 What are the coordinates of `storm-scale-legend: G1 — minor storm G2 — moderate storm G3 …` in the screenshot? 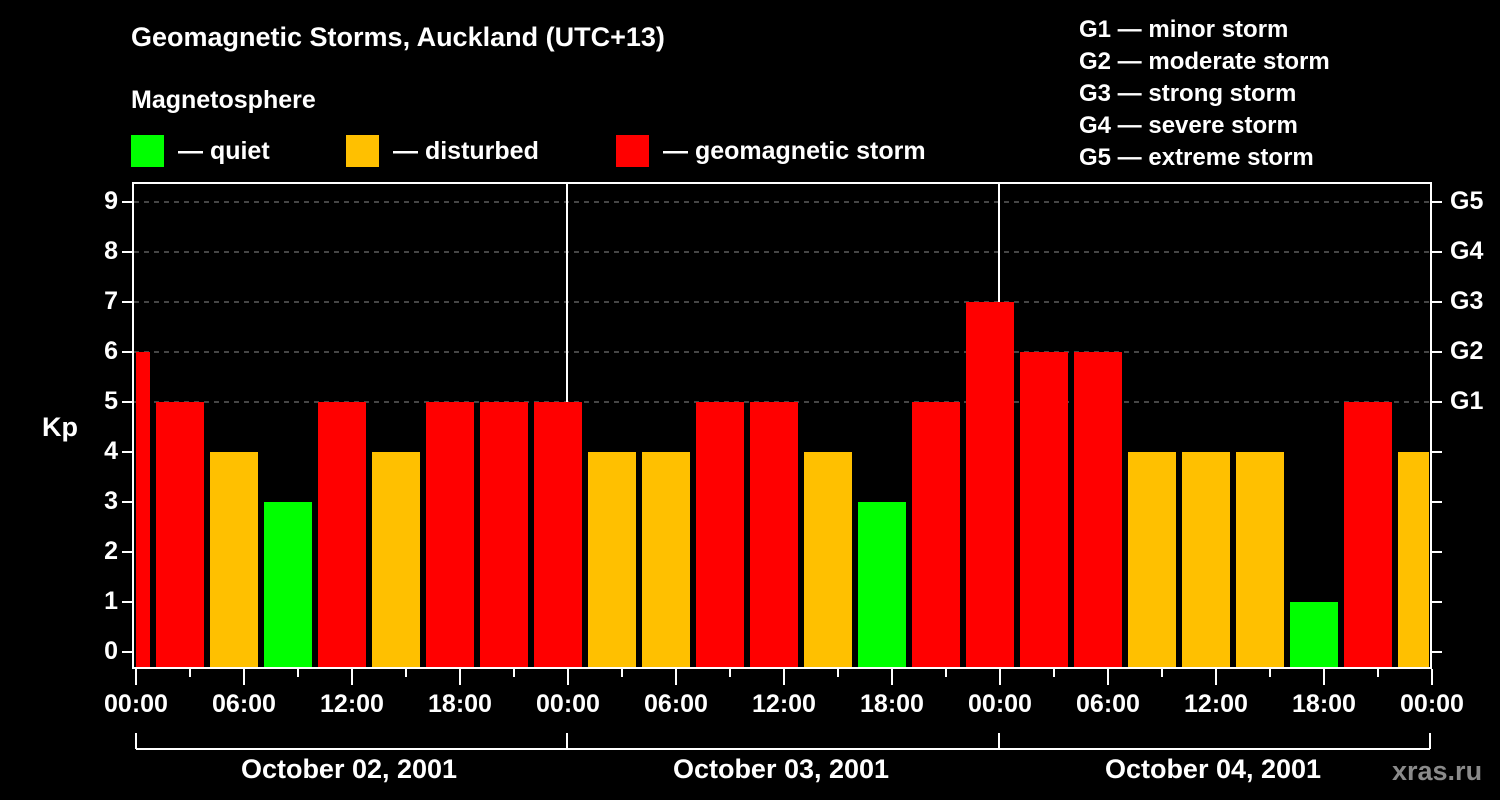 It's located at (1204, 94).